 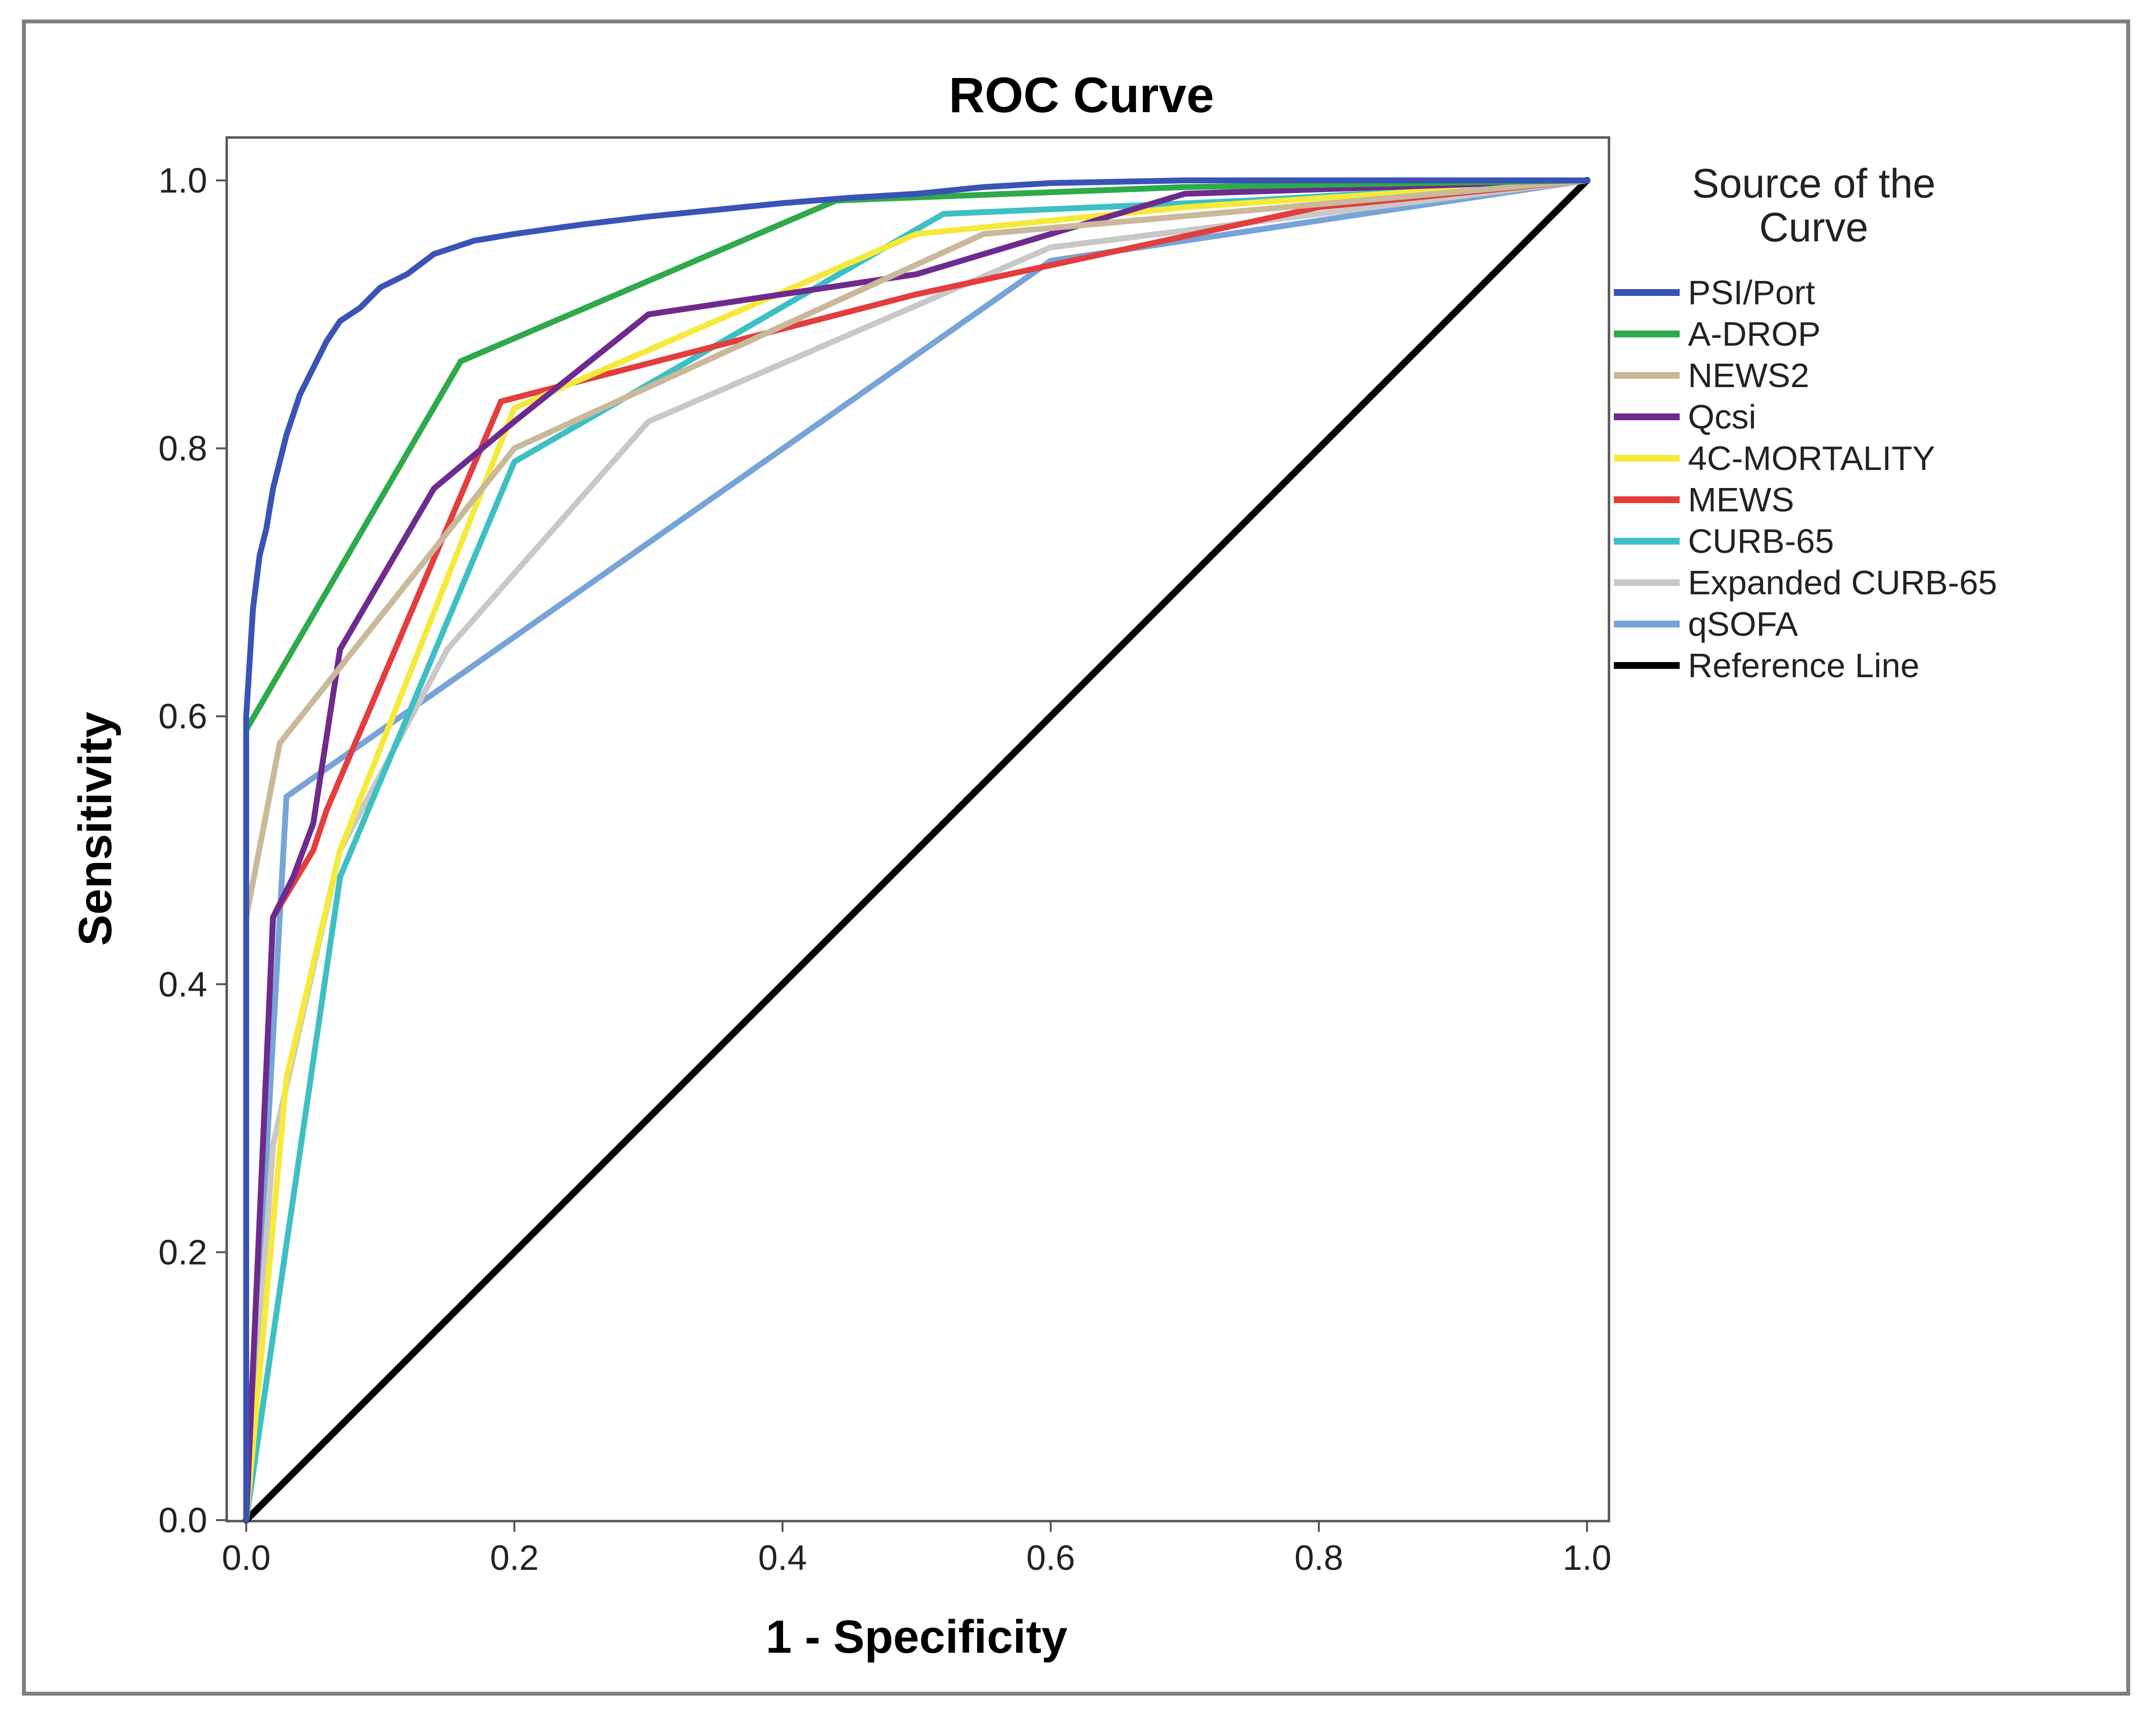 What do you see at coordinates (1751, 293) in the screenshot?
I see `legend-label-psi-port: PSI/Port` at bounding box center [1751, 293].